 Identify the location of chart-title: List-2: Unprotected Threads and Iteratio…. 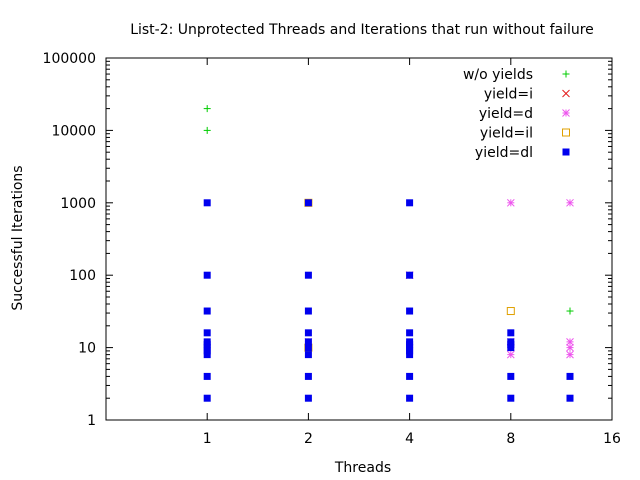
(362, 30).